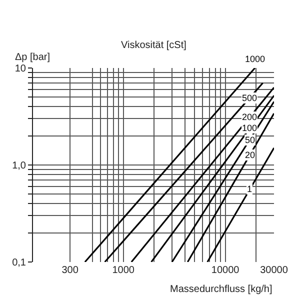  Describe the element at coordinates (20, 69) in the screenshot. I see `y-tick-label: 10` at that location.